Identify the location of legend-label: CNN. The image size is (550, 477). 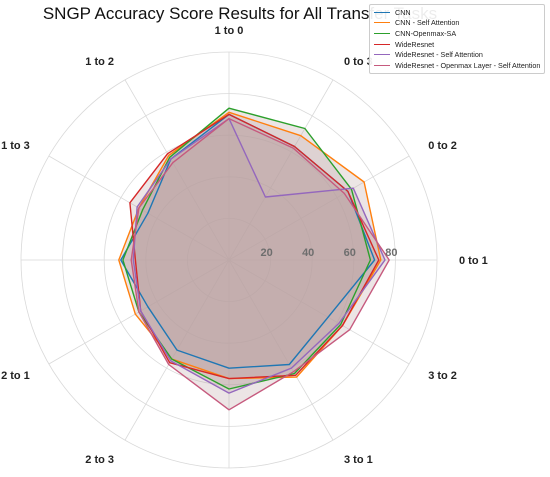
(403, 12).